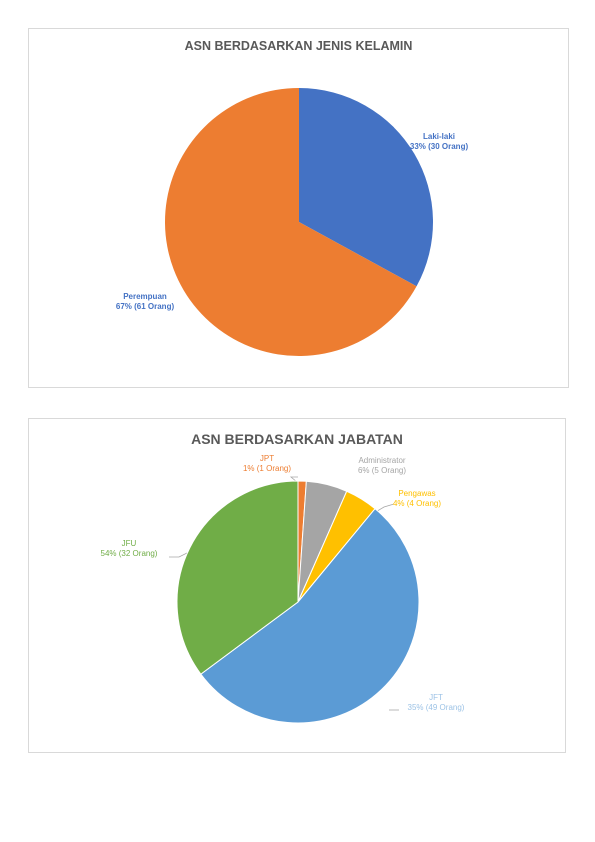 The height and width of the screenshot is (842, 595). Describe the element at coordinates (439, 146) in the screenshot. I see `data-label-value: 33% (30 Orang)` at that location.